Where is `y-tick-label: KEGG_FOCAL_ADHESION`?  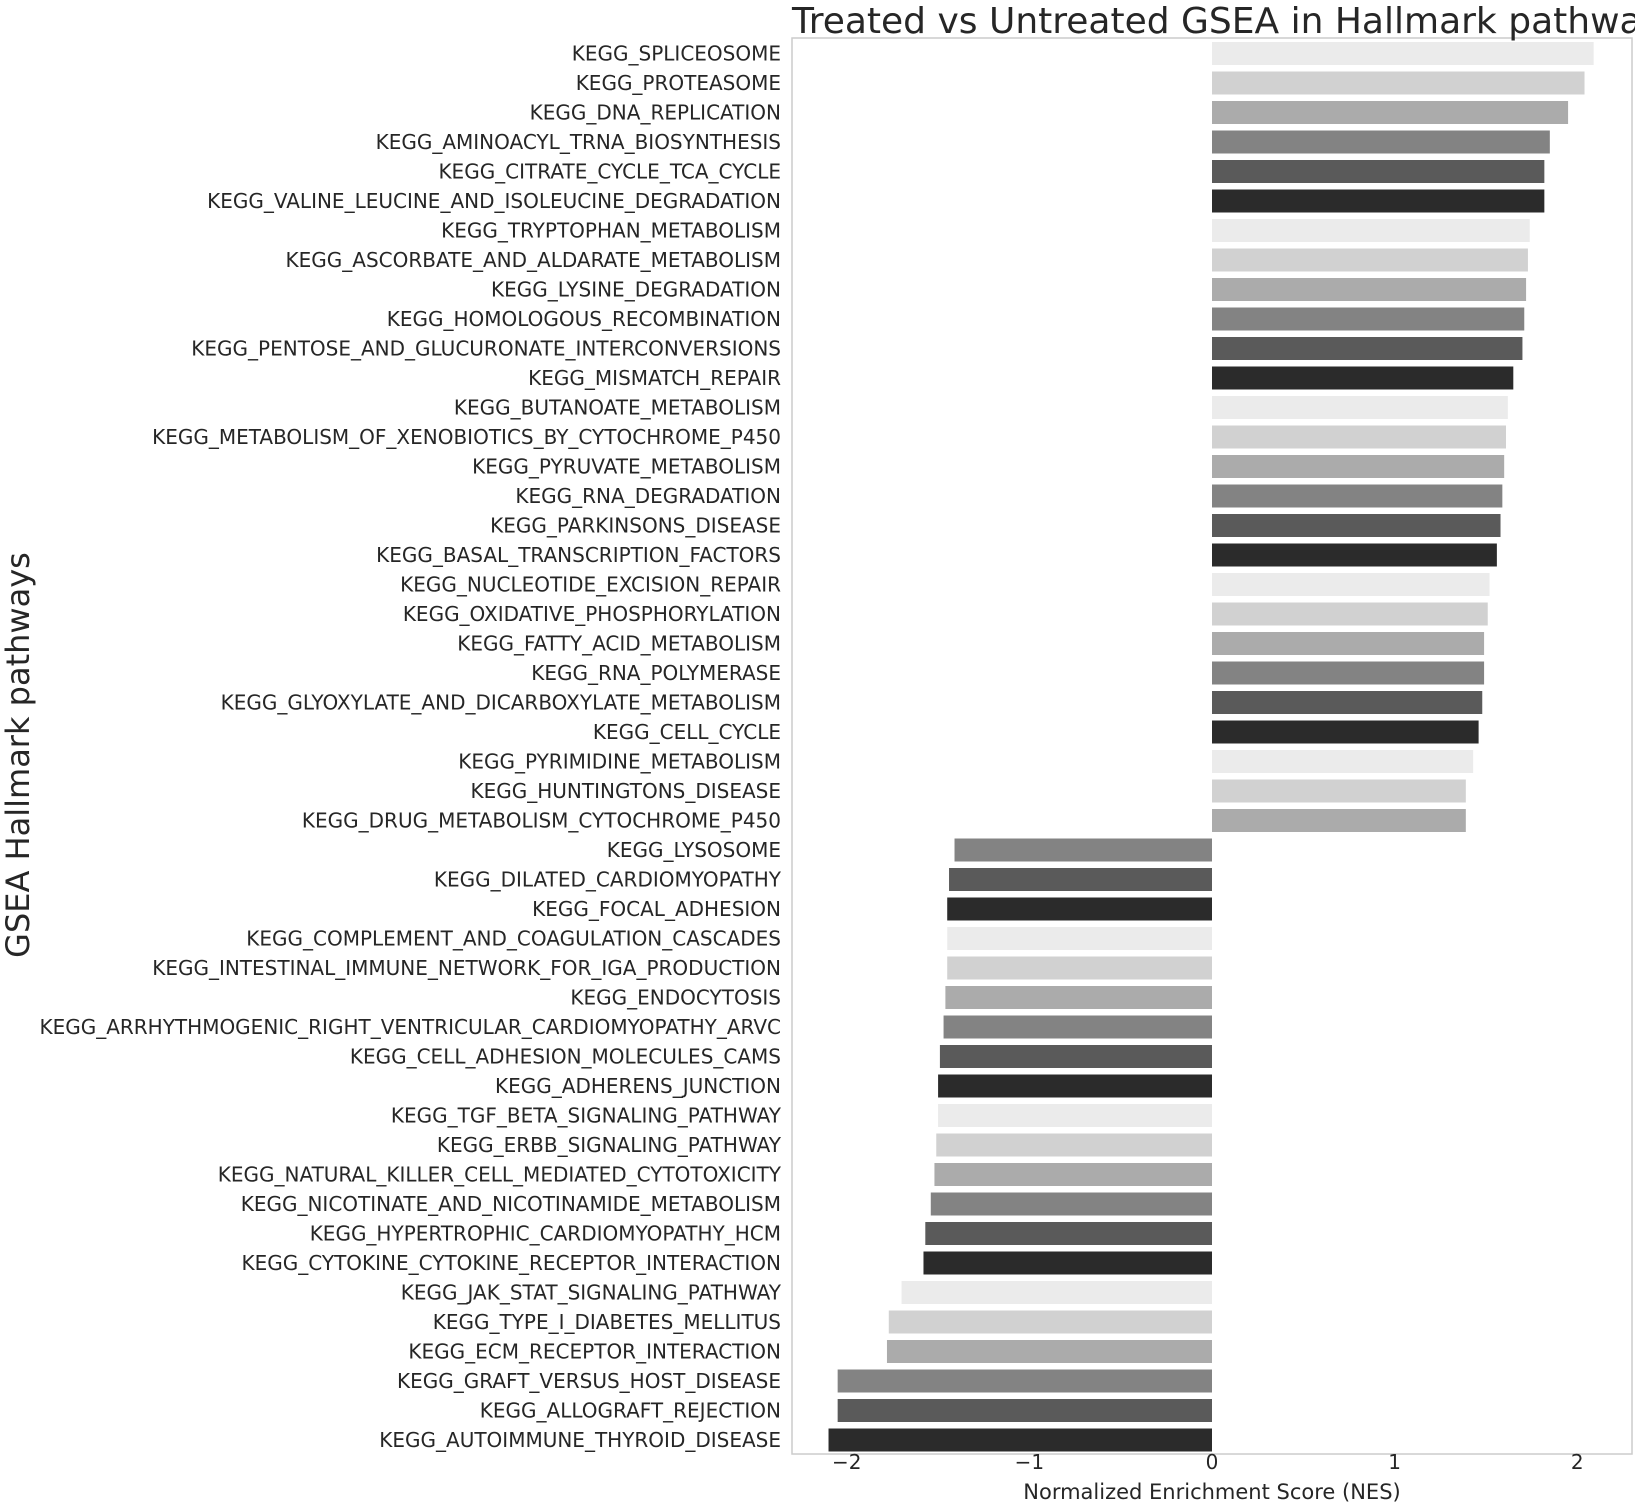 y-tick-label: KEGG_FOCAL_ADHESION is located at coordinates (656, 909).